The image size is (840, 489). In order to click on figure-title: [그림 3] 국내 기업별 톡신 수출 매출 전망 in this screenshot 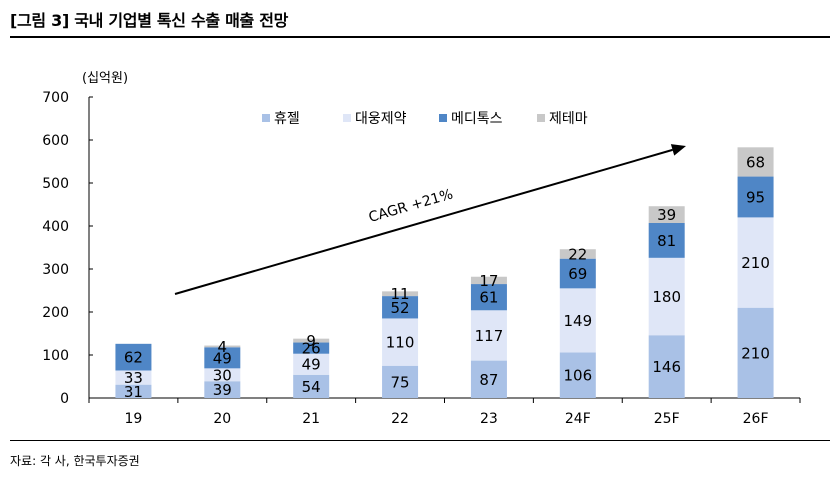, I will do `click(149, 20)`.